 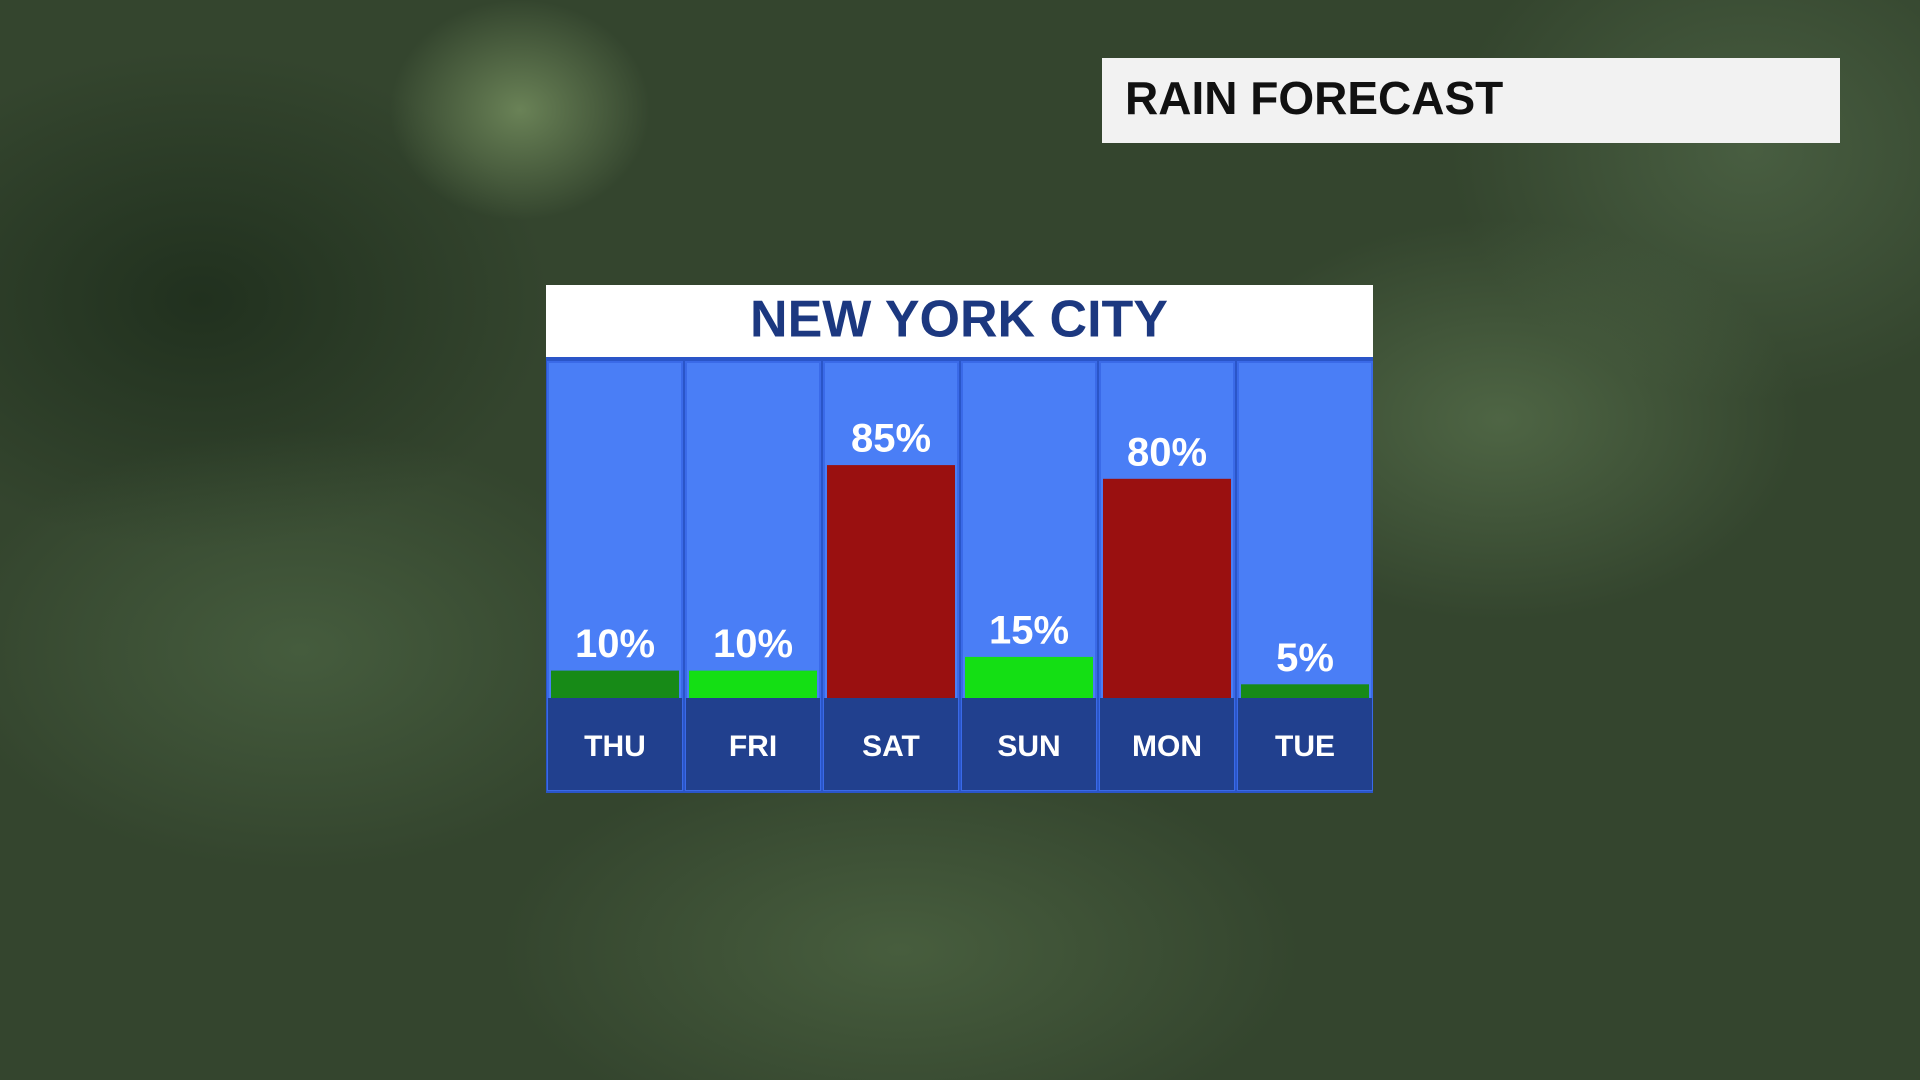 I want to click on value-label: 80%, so click(x=1167, y=452).